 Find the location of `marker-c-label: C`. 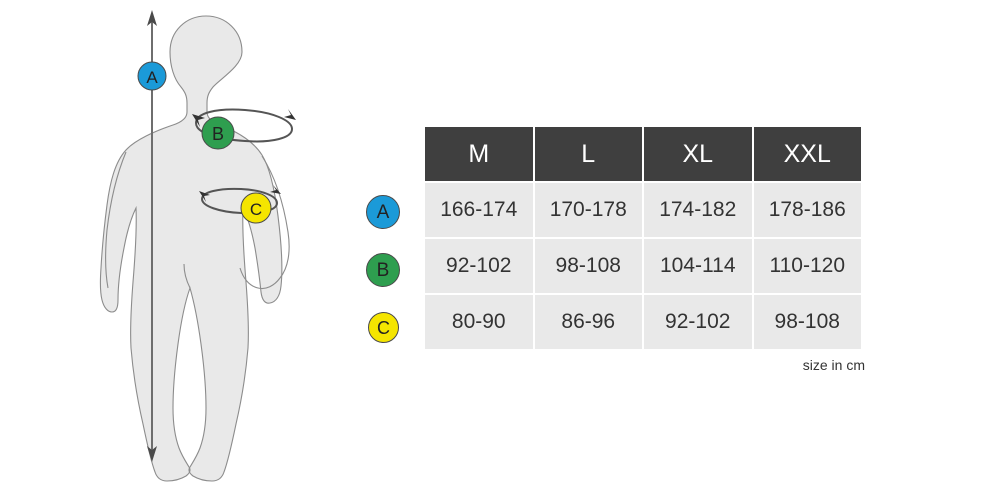

marker-c-label: C is located at coordinates (256, 209).